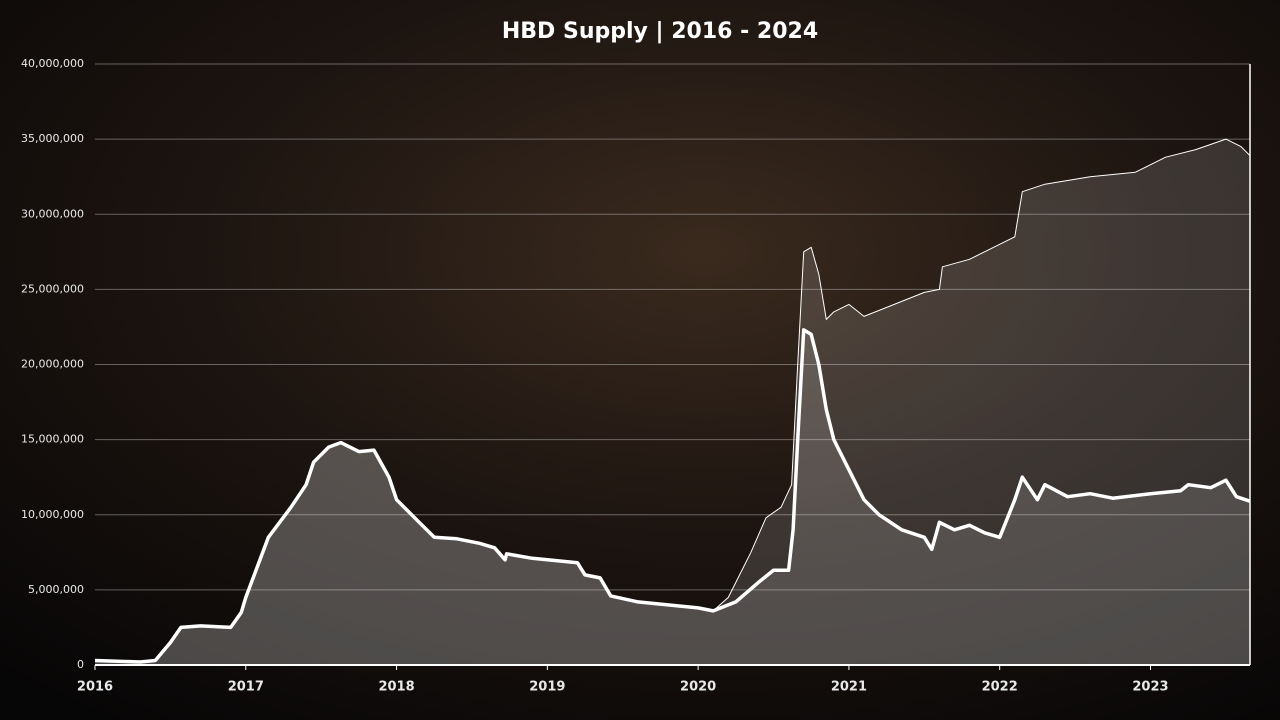 Image resolution: width=1280 pixels, height=720 pixels. Describe the element at coordinates (246, 687) in the screenshot. I see `x-tick-label: 2017` at that location.